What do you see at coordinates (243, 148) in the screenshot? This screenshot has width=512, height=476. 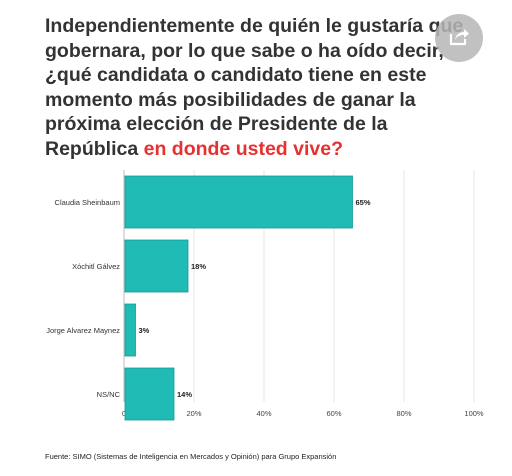 I see `title-highlight: en donde usted vive?` at bounding box center [243, 148].